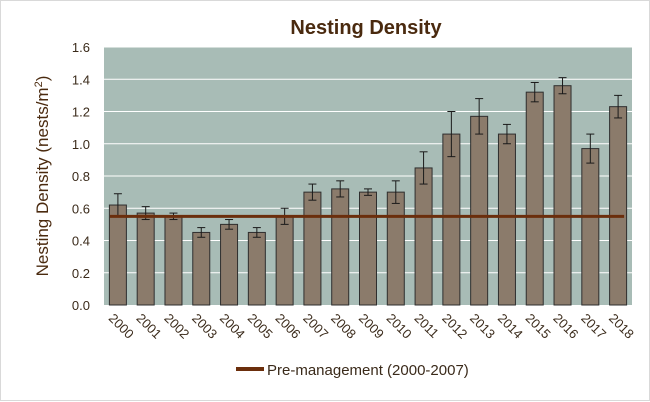 The image size is (650, 402). What do you see at coordinates (232, 326) in the screenshot?
I see `x-tick-label: 2004` at bounding box center [232, 326].